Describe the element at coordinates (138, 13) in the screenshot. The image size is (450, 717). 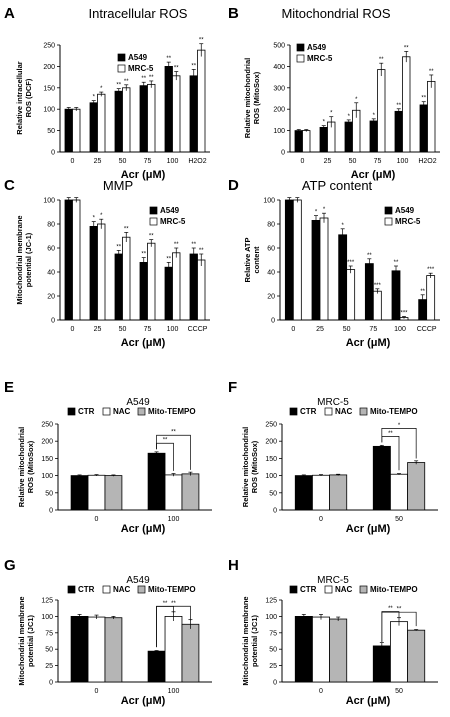
I see `panel-title: Intracellular ROS` at that location.